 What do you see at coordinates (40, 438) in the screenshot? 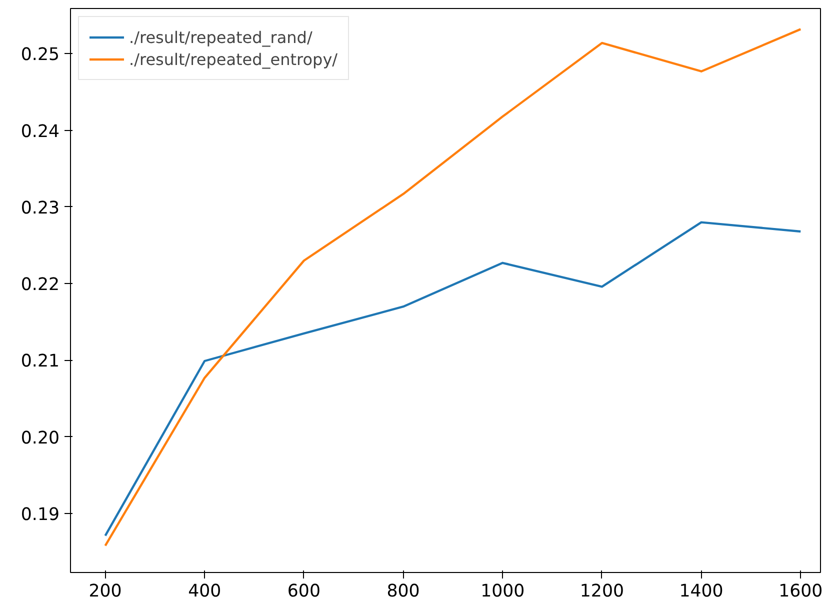
I see `y-tick-label: 0.20` at bounding box center [40, 438].